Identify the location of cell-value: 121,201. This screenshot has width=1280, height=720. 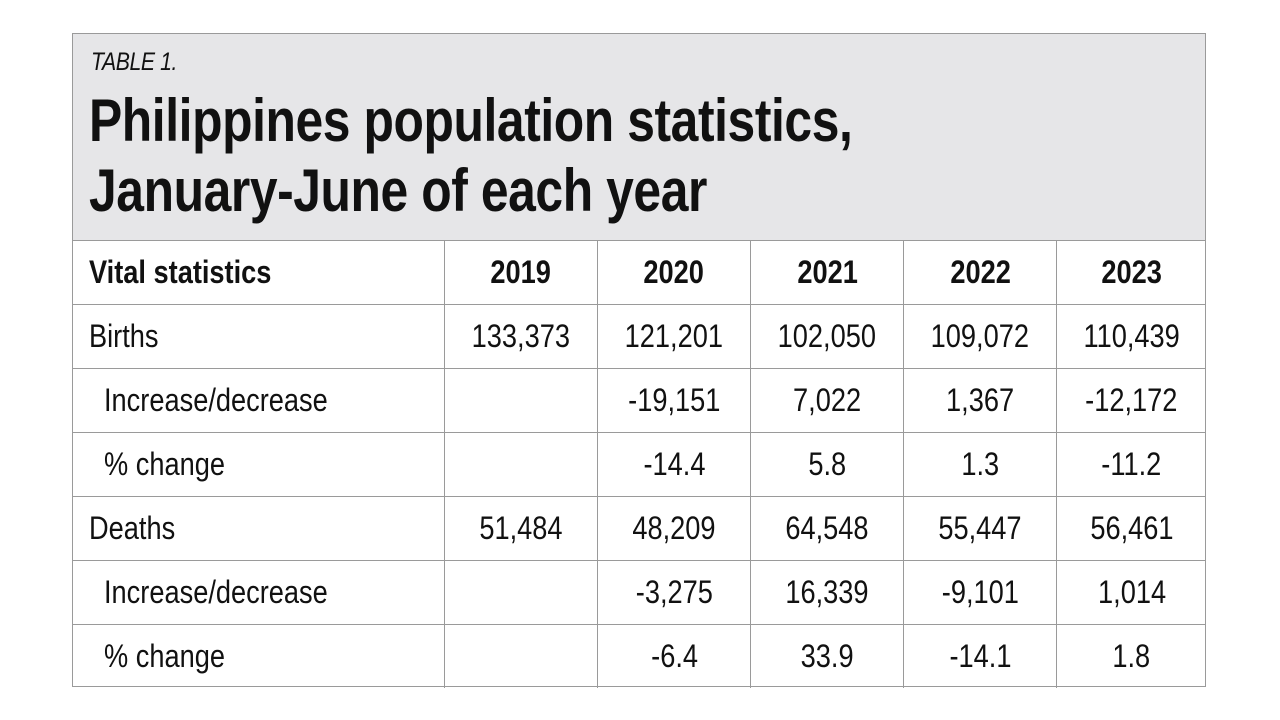
(674, 336).